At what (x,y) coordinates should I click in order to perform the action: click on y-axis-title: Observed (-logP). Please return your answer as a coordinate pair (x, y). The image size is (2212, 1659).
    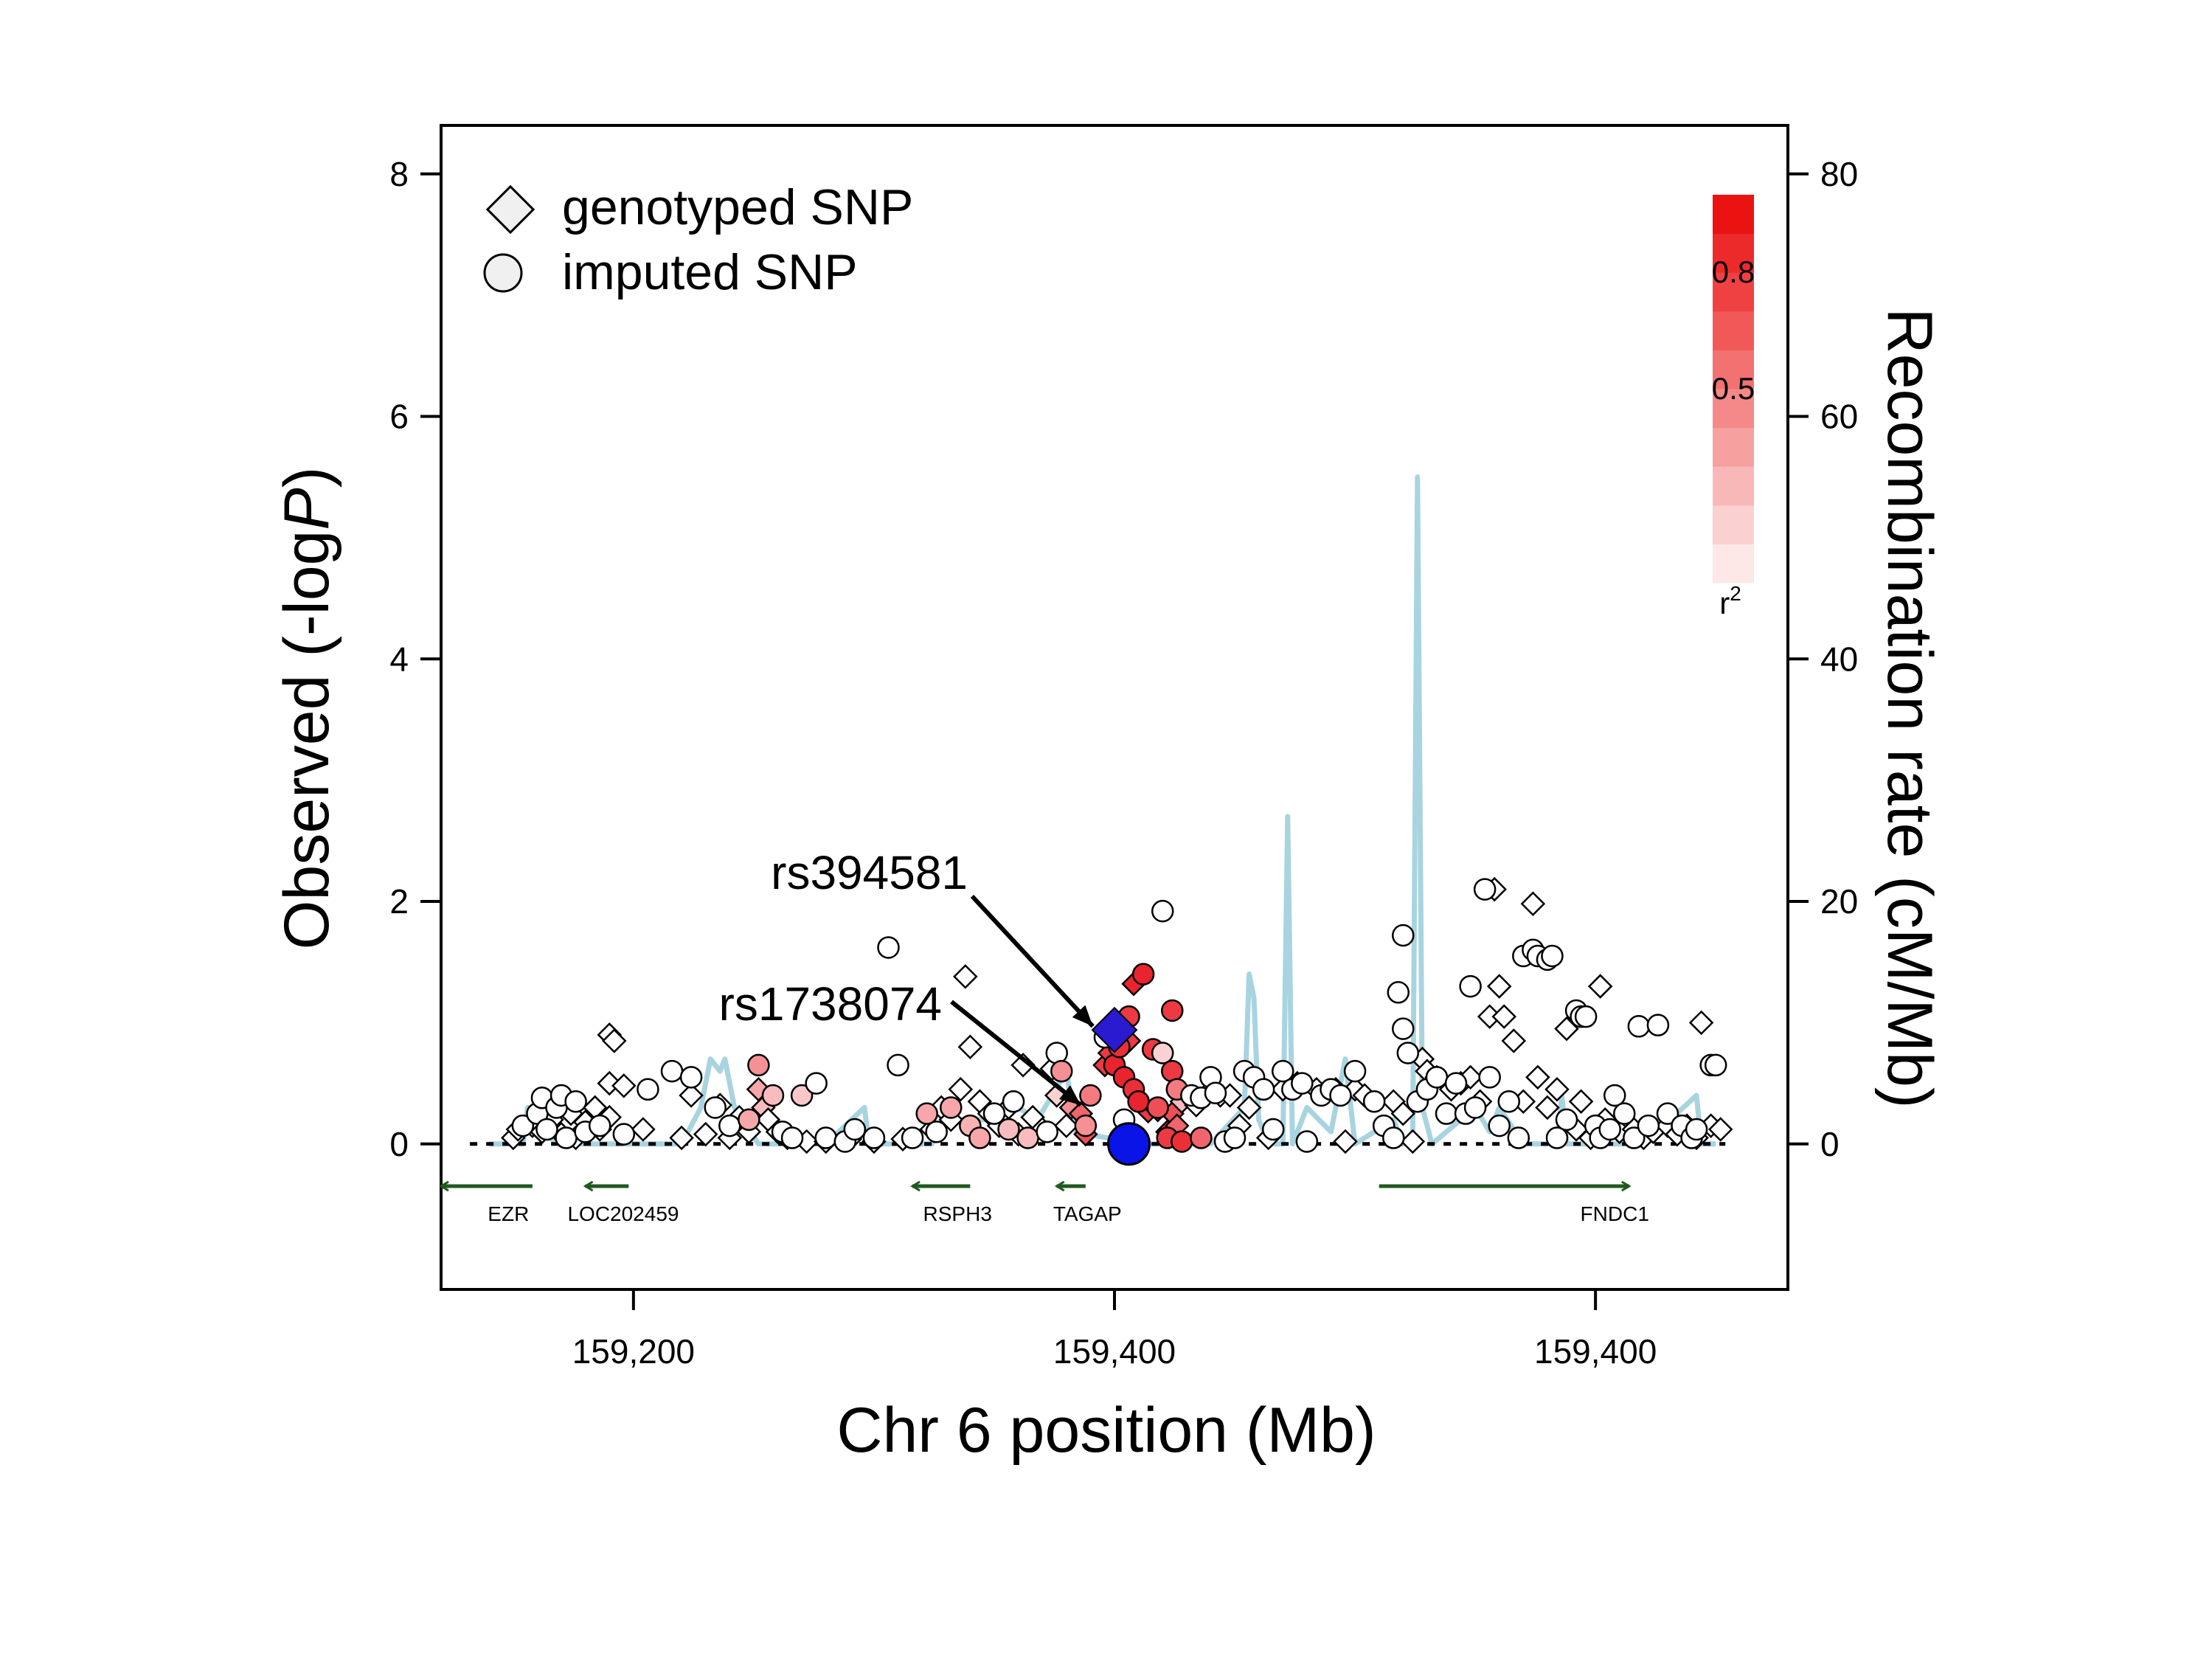
    Looking at the image, I should click on (307, 708).